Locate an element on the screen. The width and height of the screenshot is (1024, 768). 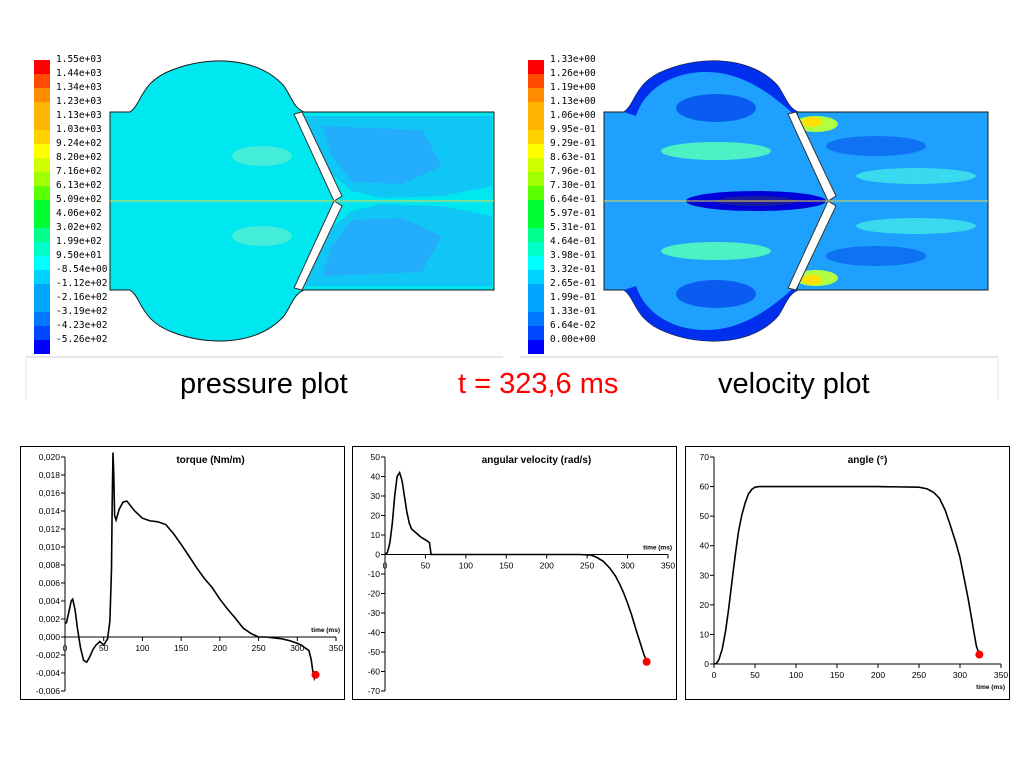
y-tick-label: 0,010 is located at coordinates (50, 547).